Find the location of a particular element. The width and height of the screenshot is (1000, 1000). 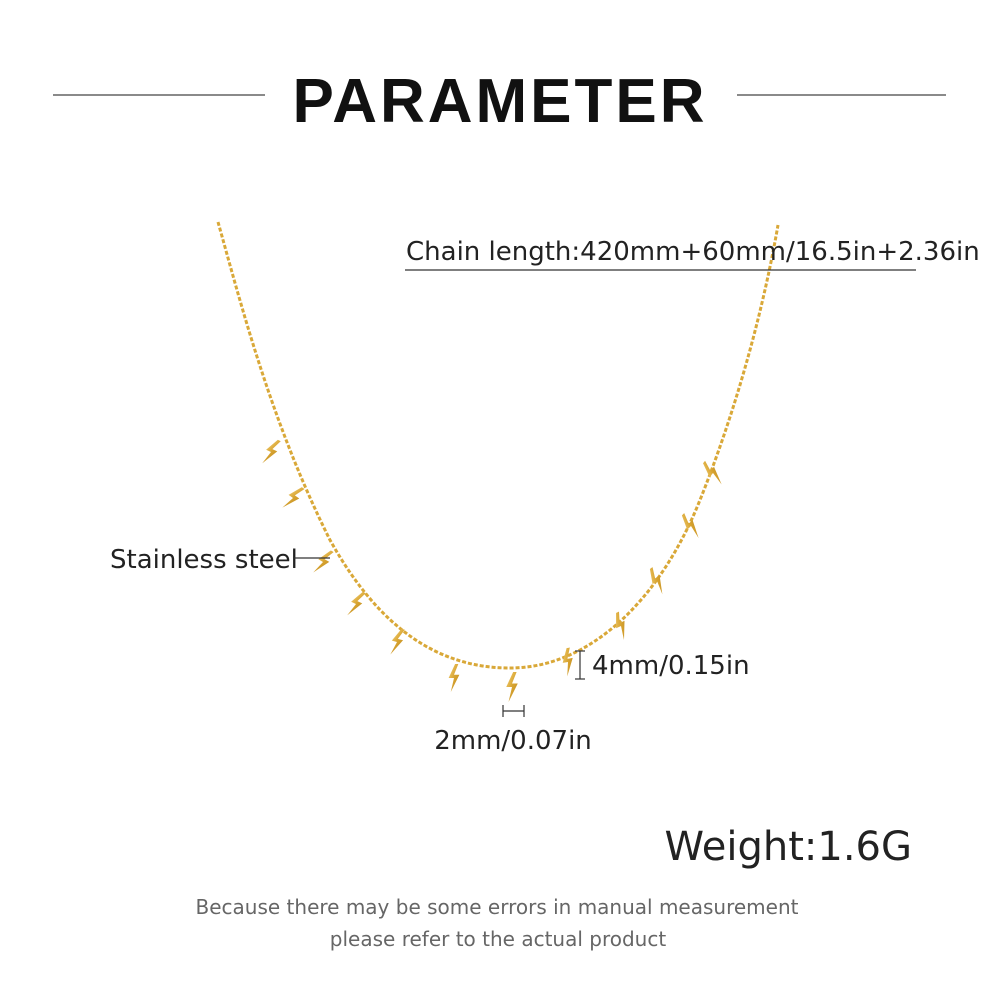

height-bracket is located at coordinates (580, 665).